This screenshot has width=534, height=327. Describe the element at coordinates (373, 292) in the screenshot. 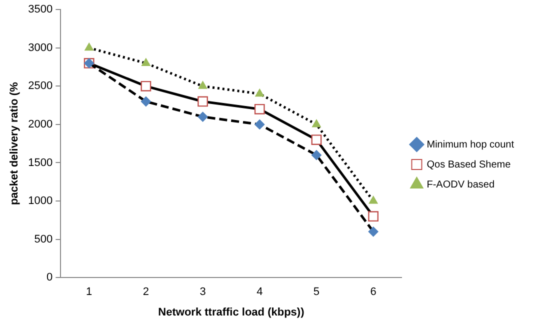

I see `x-tick-label: 6` at that location.